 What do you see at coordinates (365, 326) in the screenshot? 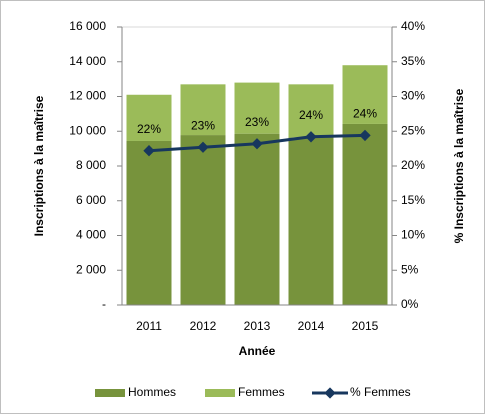
I see `x-tick-label: 2015` at bounding box center [365, 326].